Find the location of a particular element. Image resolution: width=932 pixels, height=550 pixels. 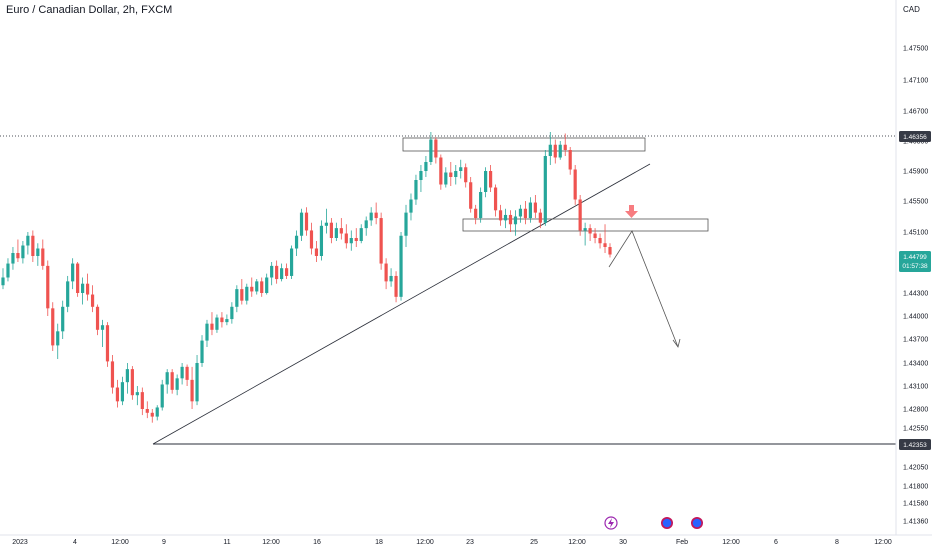

resistance-price-badge: 1.46356 is located at coordinates (915, 136).